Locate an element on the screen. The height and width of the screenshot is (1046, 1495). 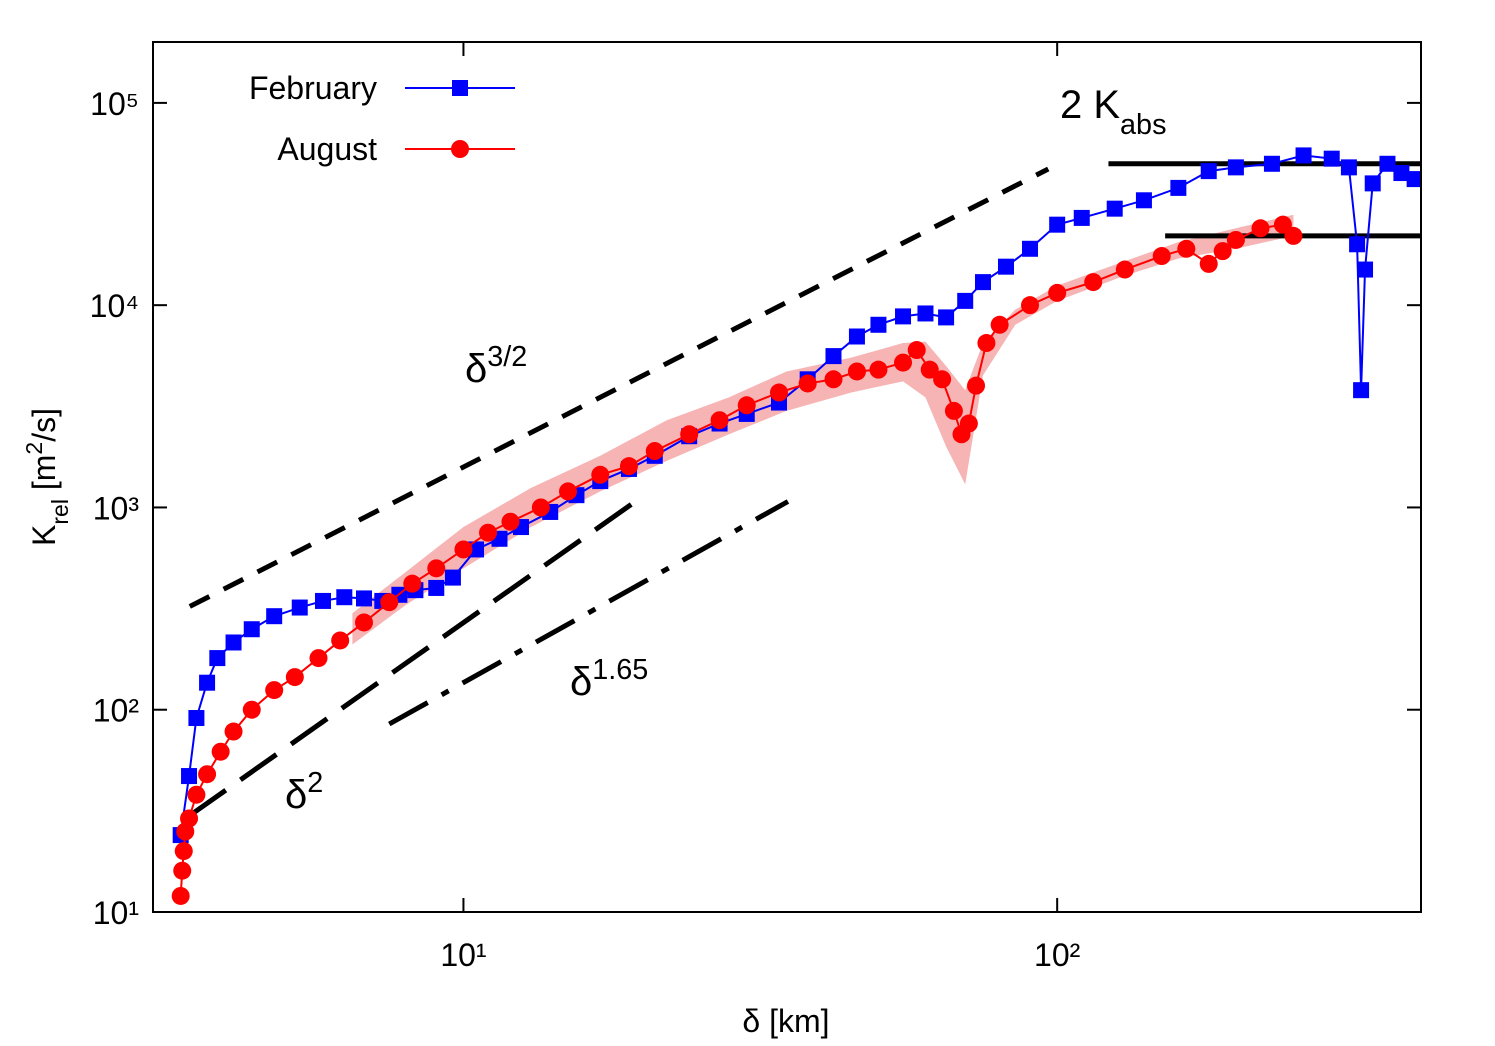
y-axis-label: Krel [m2/s] is located at coordinates (47, 477).